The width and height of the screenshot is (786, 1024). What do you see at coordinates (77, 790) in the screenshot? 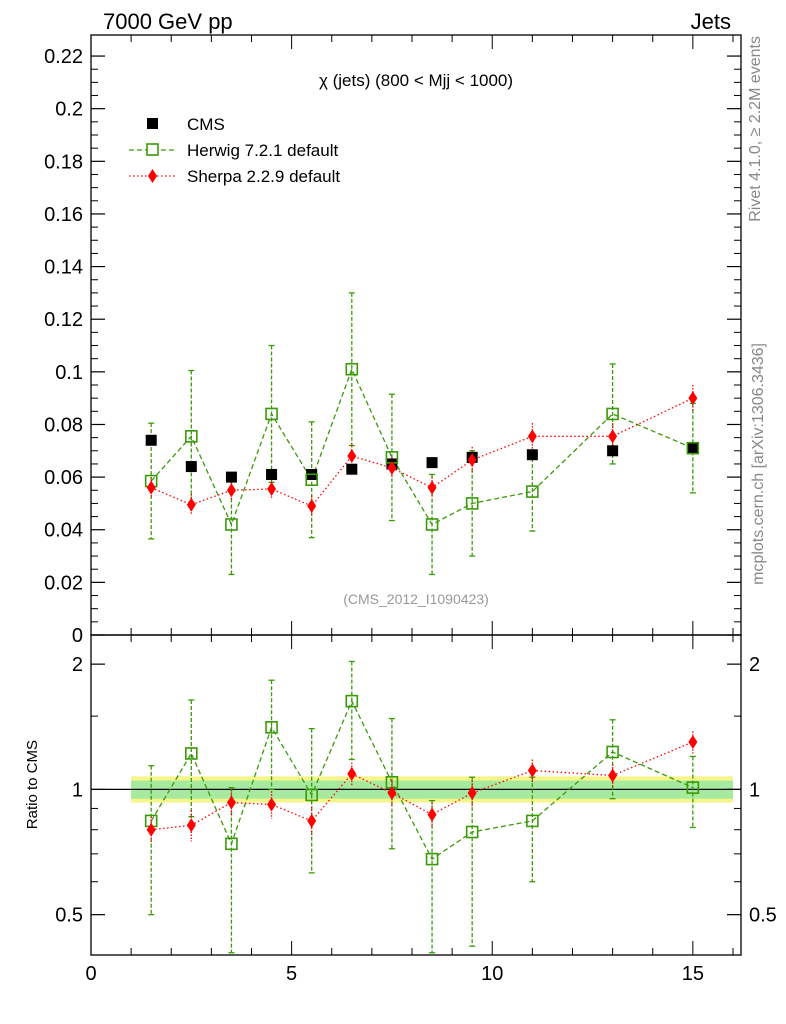
I see `ratio-ytick-label: 1` at bounding box center [77, 790].